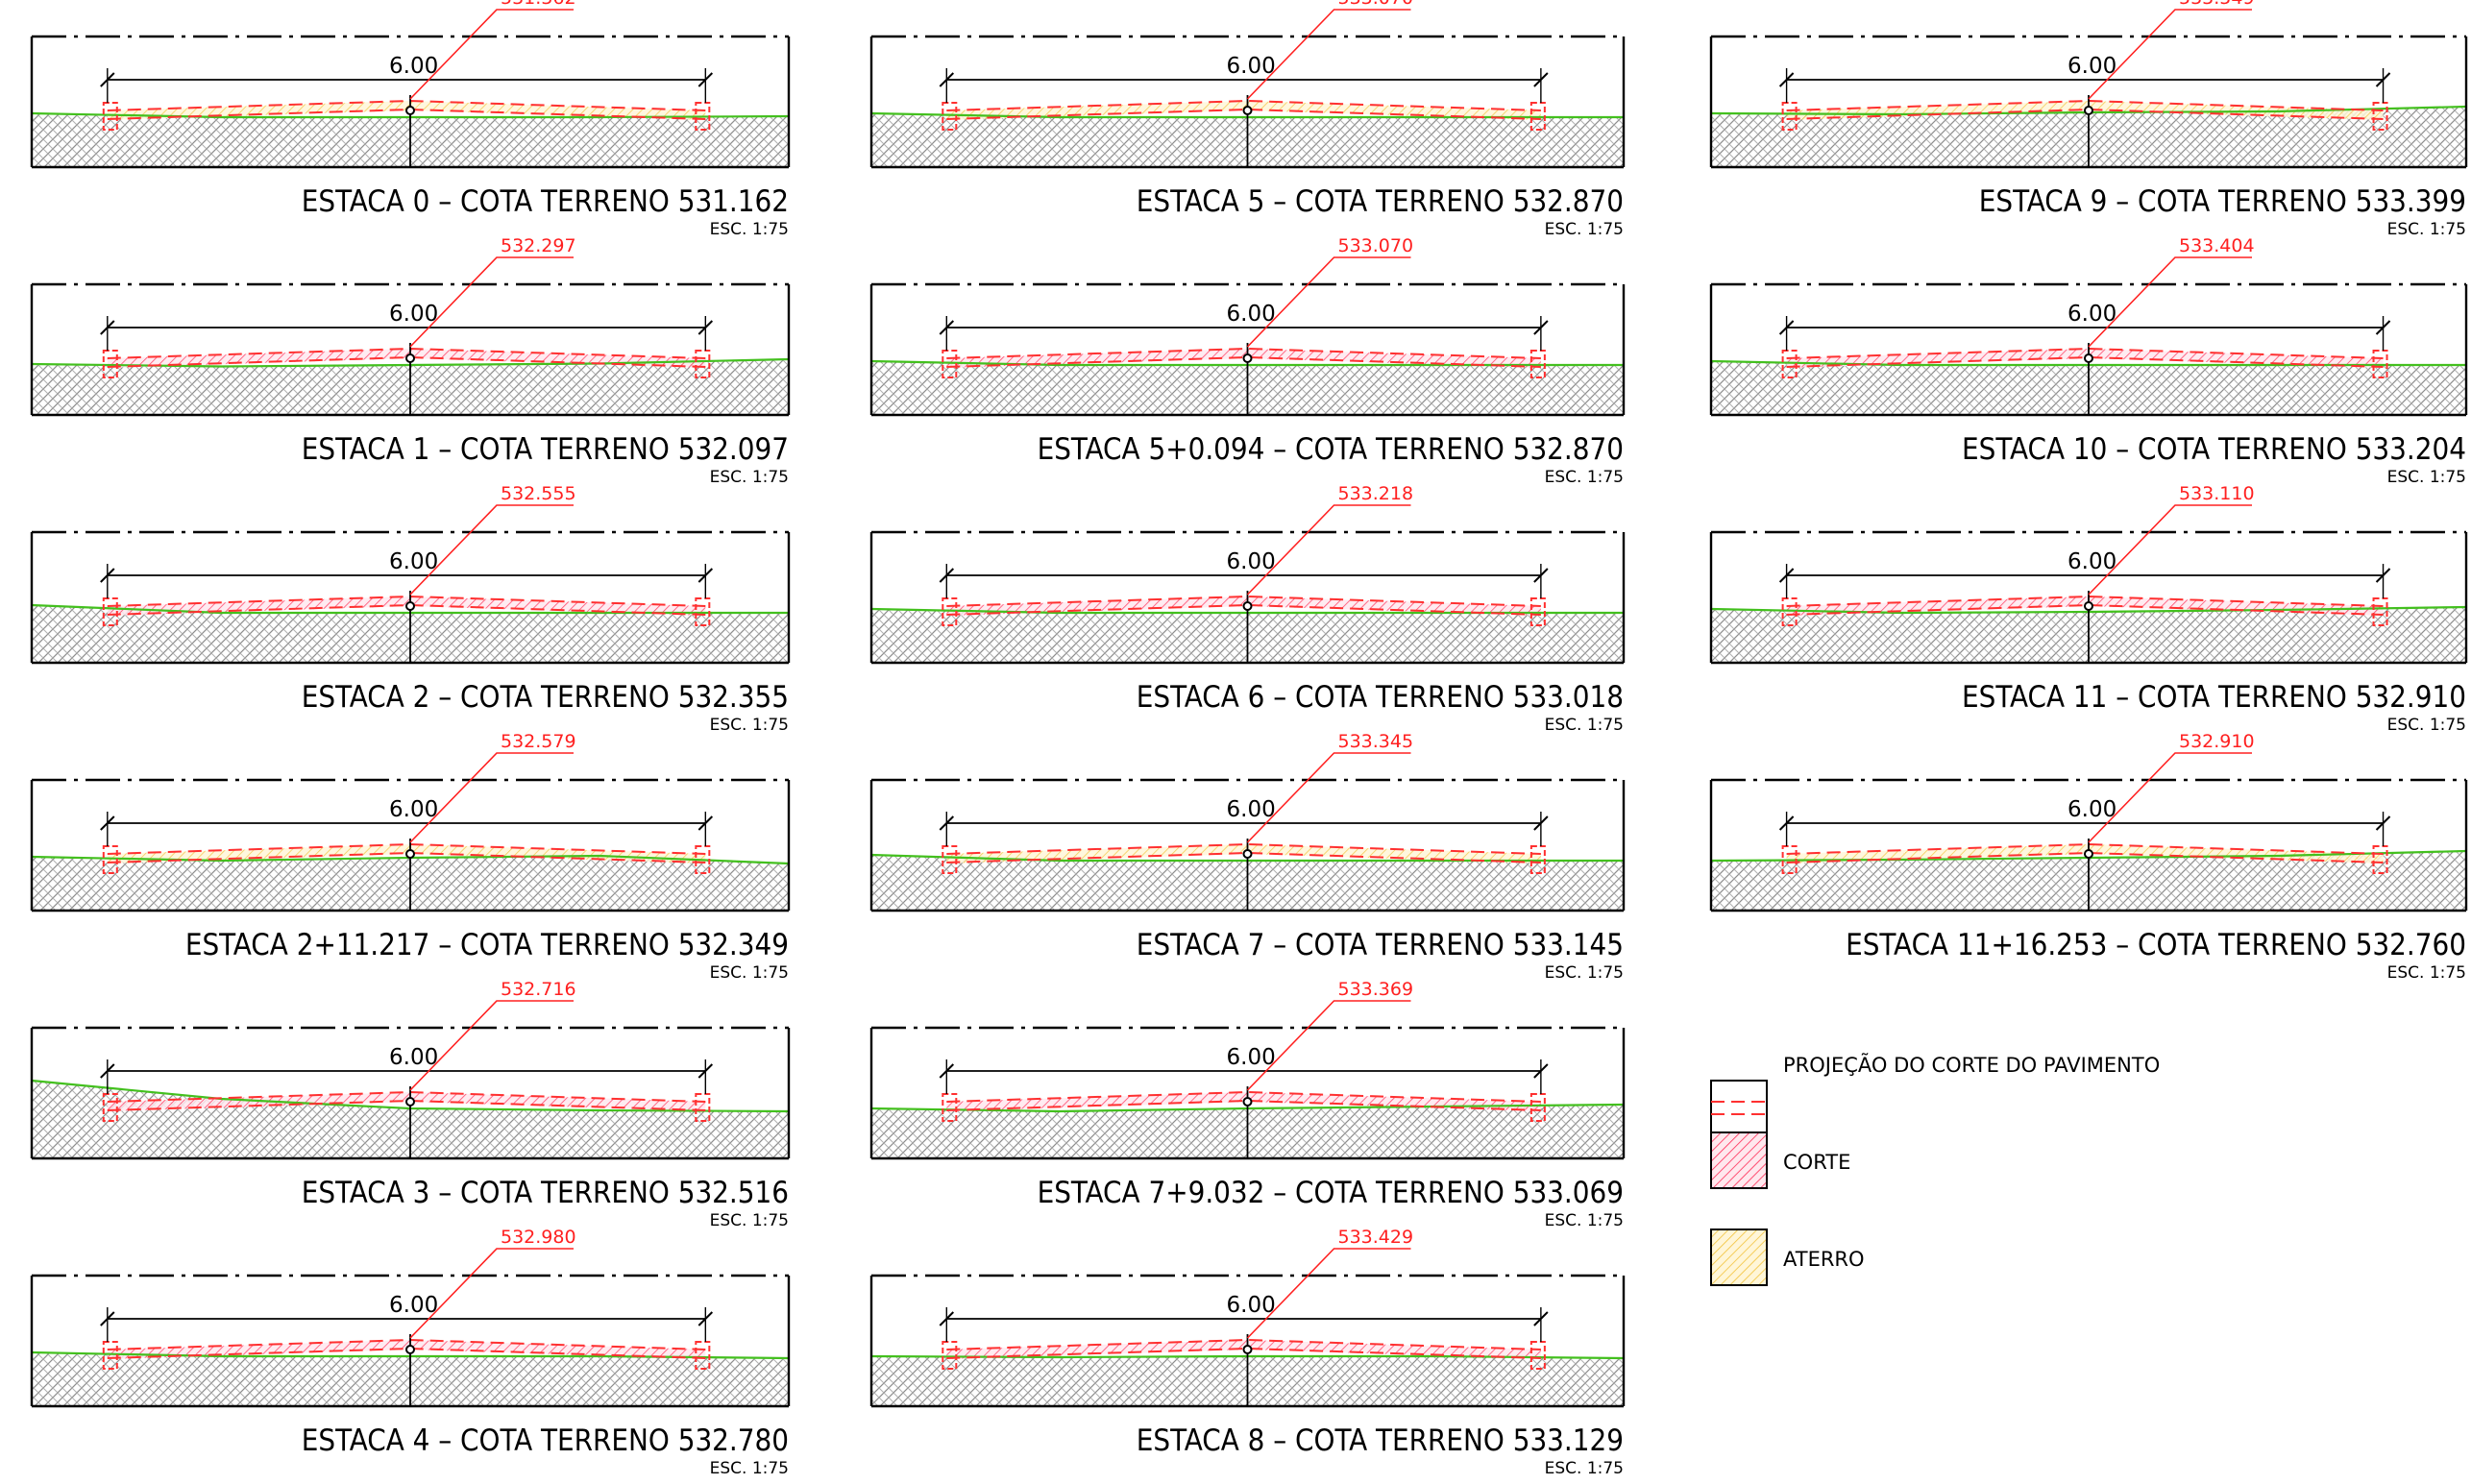  I want to click on section-title: ESTACA 2 – COTA TERRENO 532.355, so click(545, 697).